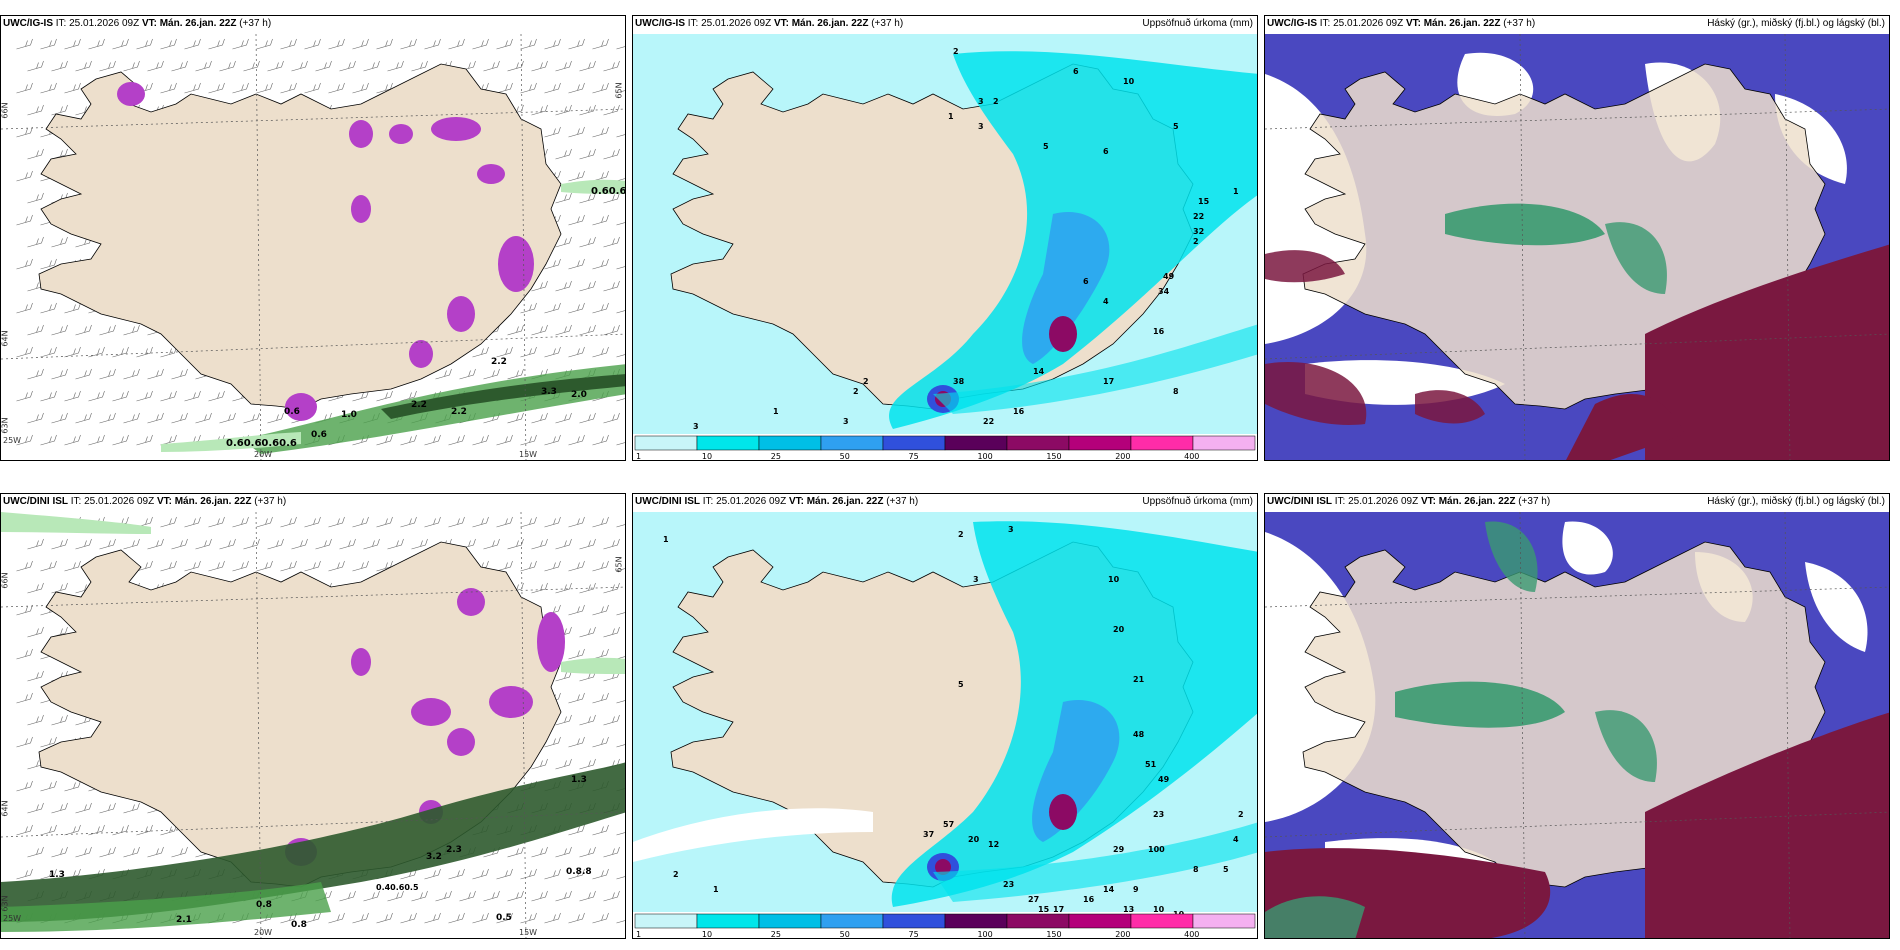  What do you see at coordinates (608, 191) in the screenshot?
I see `svg-text: 0.60.6` at bounding box center [608, 191].